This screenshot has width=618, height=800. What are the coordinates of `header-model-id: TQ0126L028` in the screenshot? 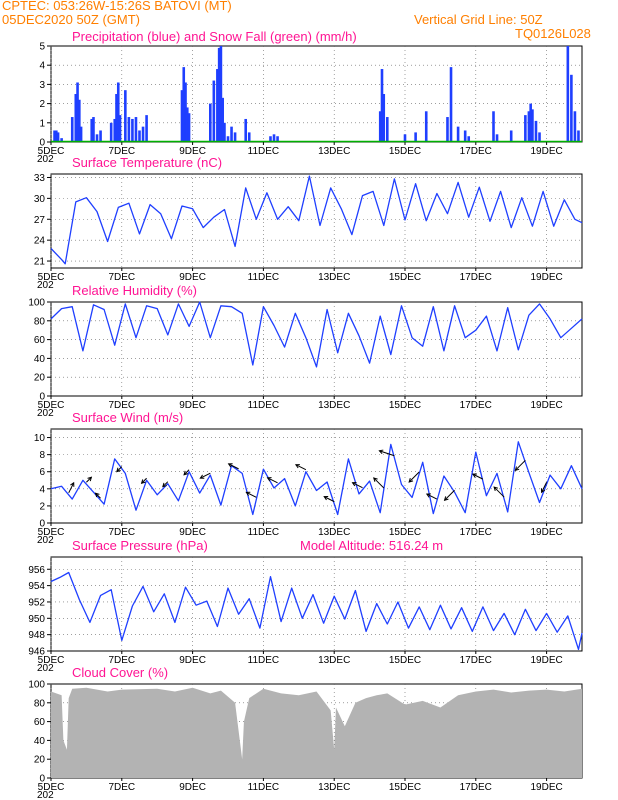 It's located at (553, 33).